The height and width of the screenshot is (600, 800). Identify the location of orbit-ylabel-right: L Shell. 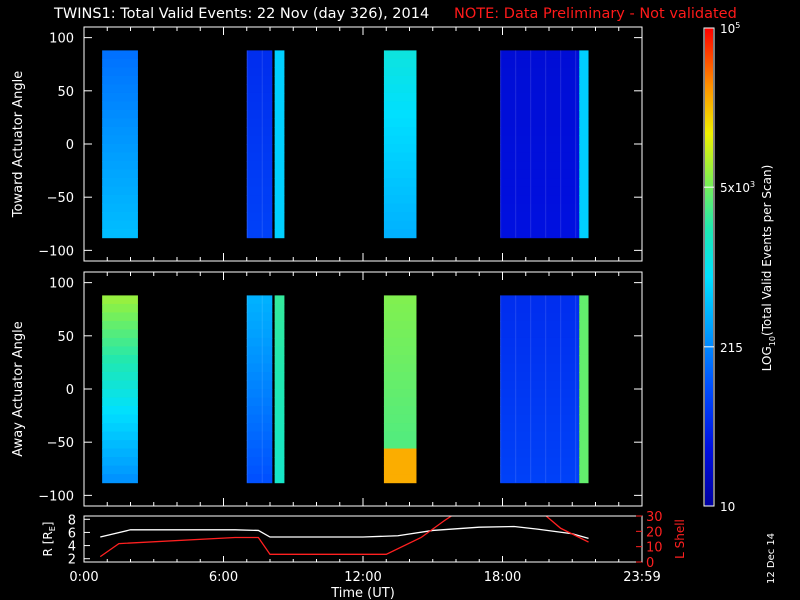
(680, 539).